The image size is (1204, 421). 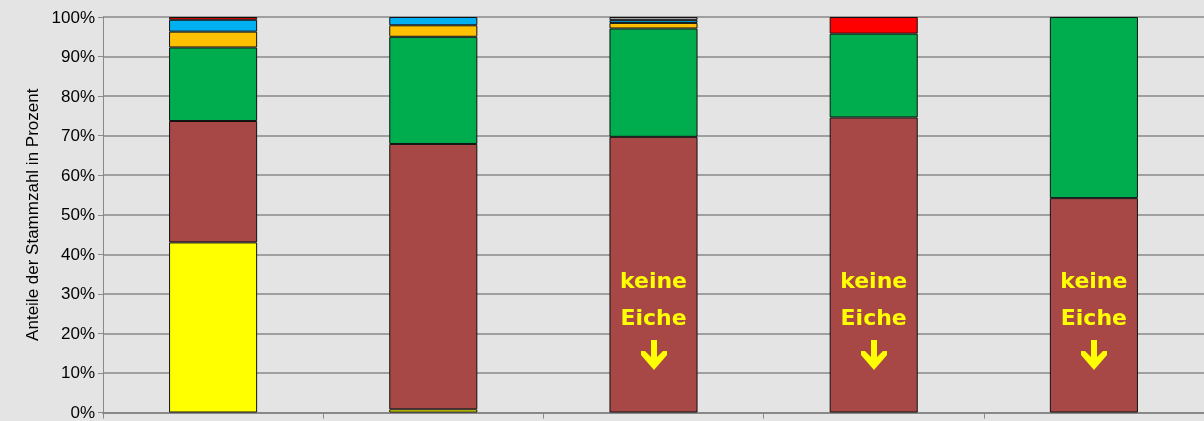 What do you see at coordinates (82, 412) in the screenshot?
I see `y-tick-label: 0%` at bounding box center [82, 412].